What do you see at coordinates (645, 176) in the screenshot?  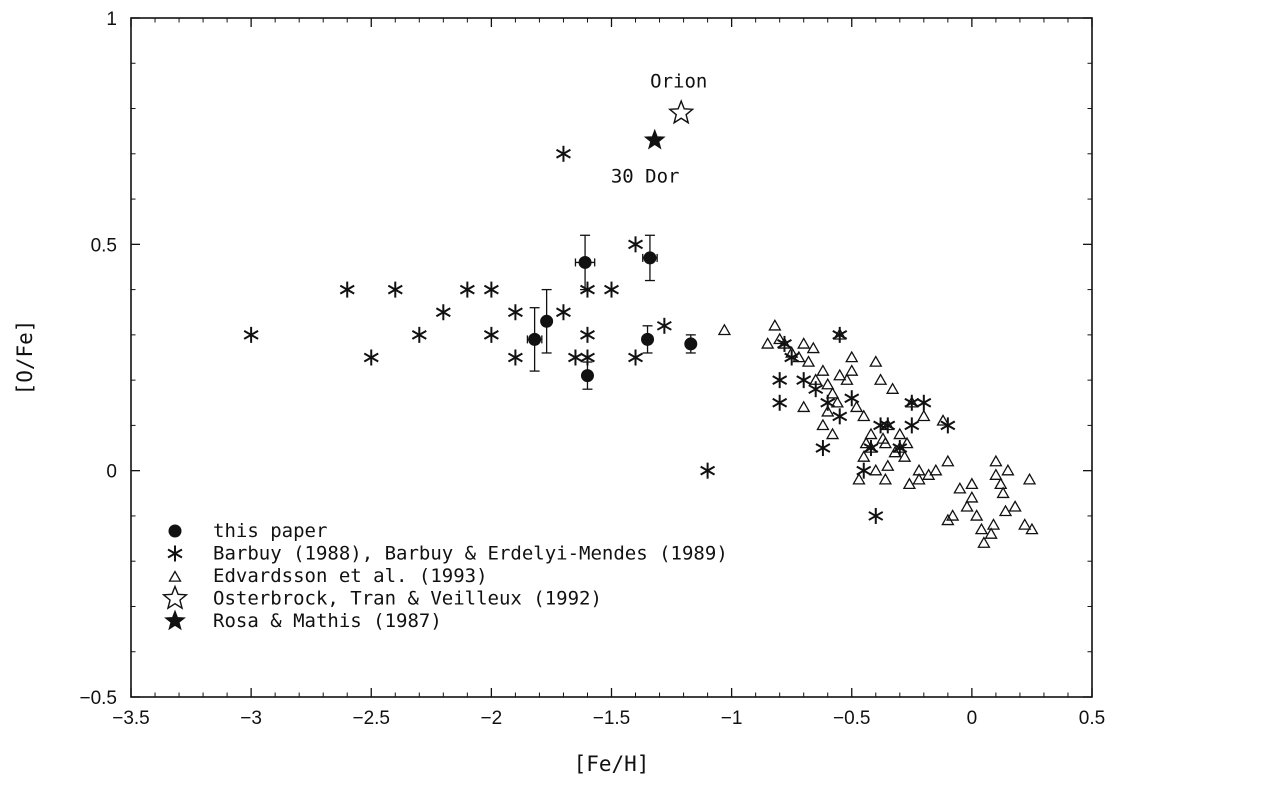 I see `annotation-30-dor: 30 Dor` at bounding box center [645, 176].